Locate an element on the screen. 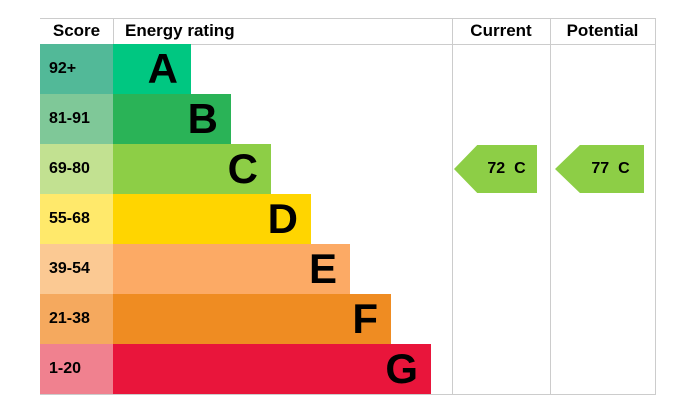 This screenshot has height=409, width=699. rating-bar-f: F is located at coordinates (252, 319).